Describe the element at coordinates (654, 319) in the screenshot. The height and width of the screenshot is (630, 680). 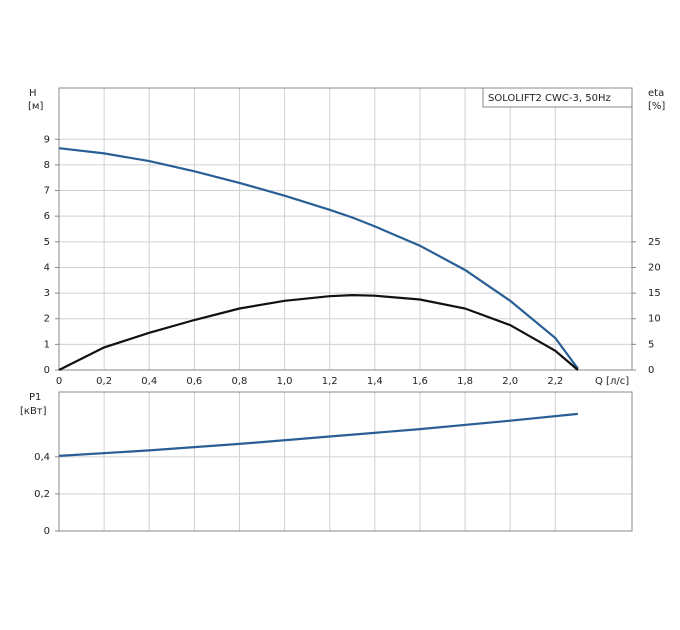
I see `y2-tick-label: 10` at that location.